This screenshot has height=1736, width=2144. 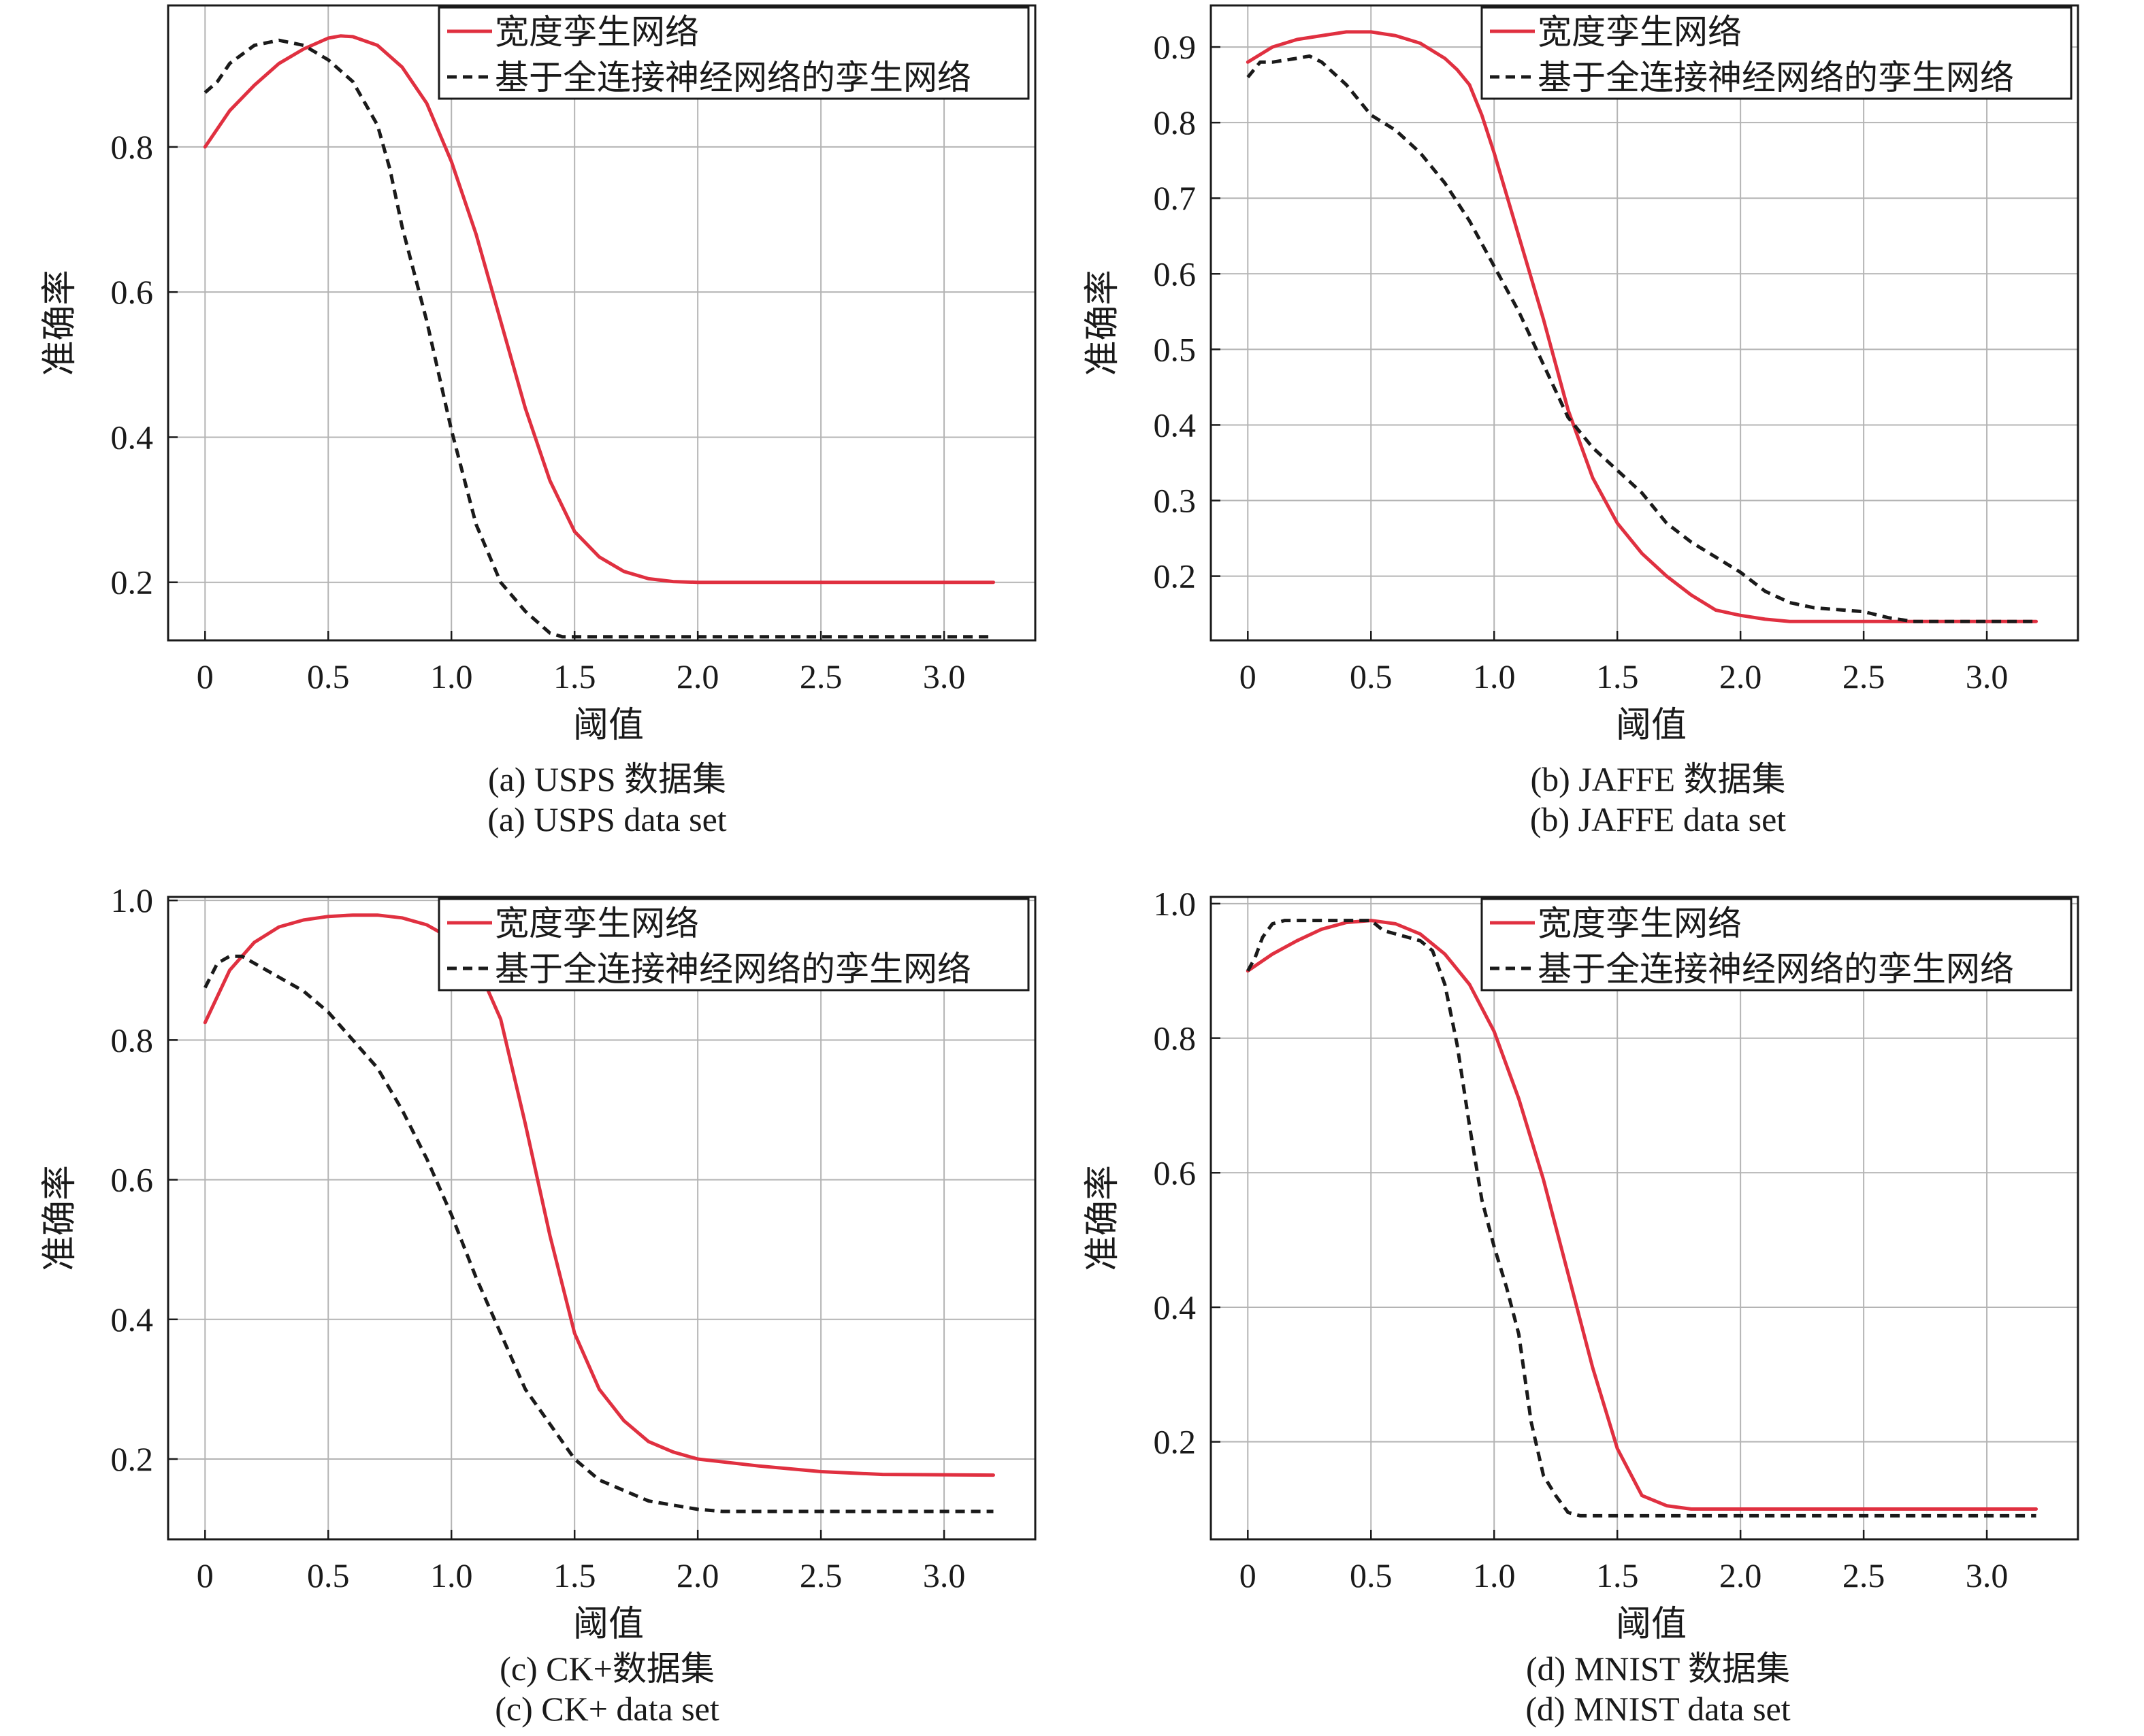 I want to click on caption-en-d: (d) MNIST data set, so click(x=1658, y=1709).